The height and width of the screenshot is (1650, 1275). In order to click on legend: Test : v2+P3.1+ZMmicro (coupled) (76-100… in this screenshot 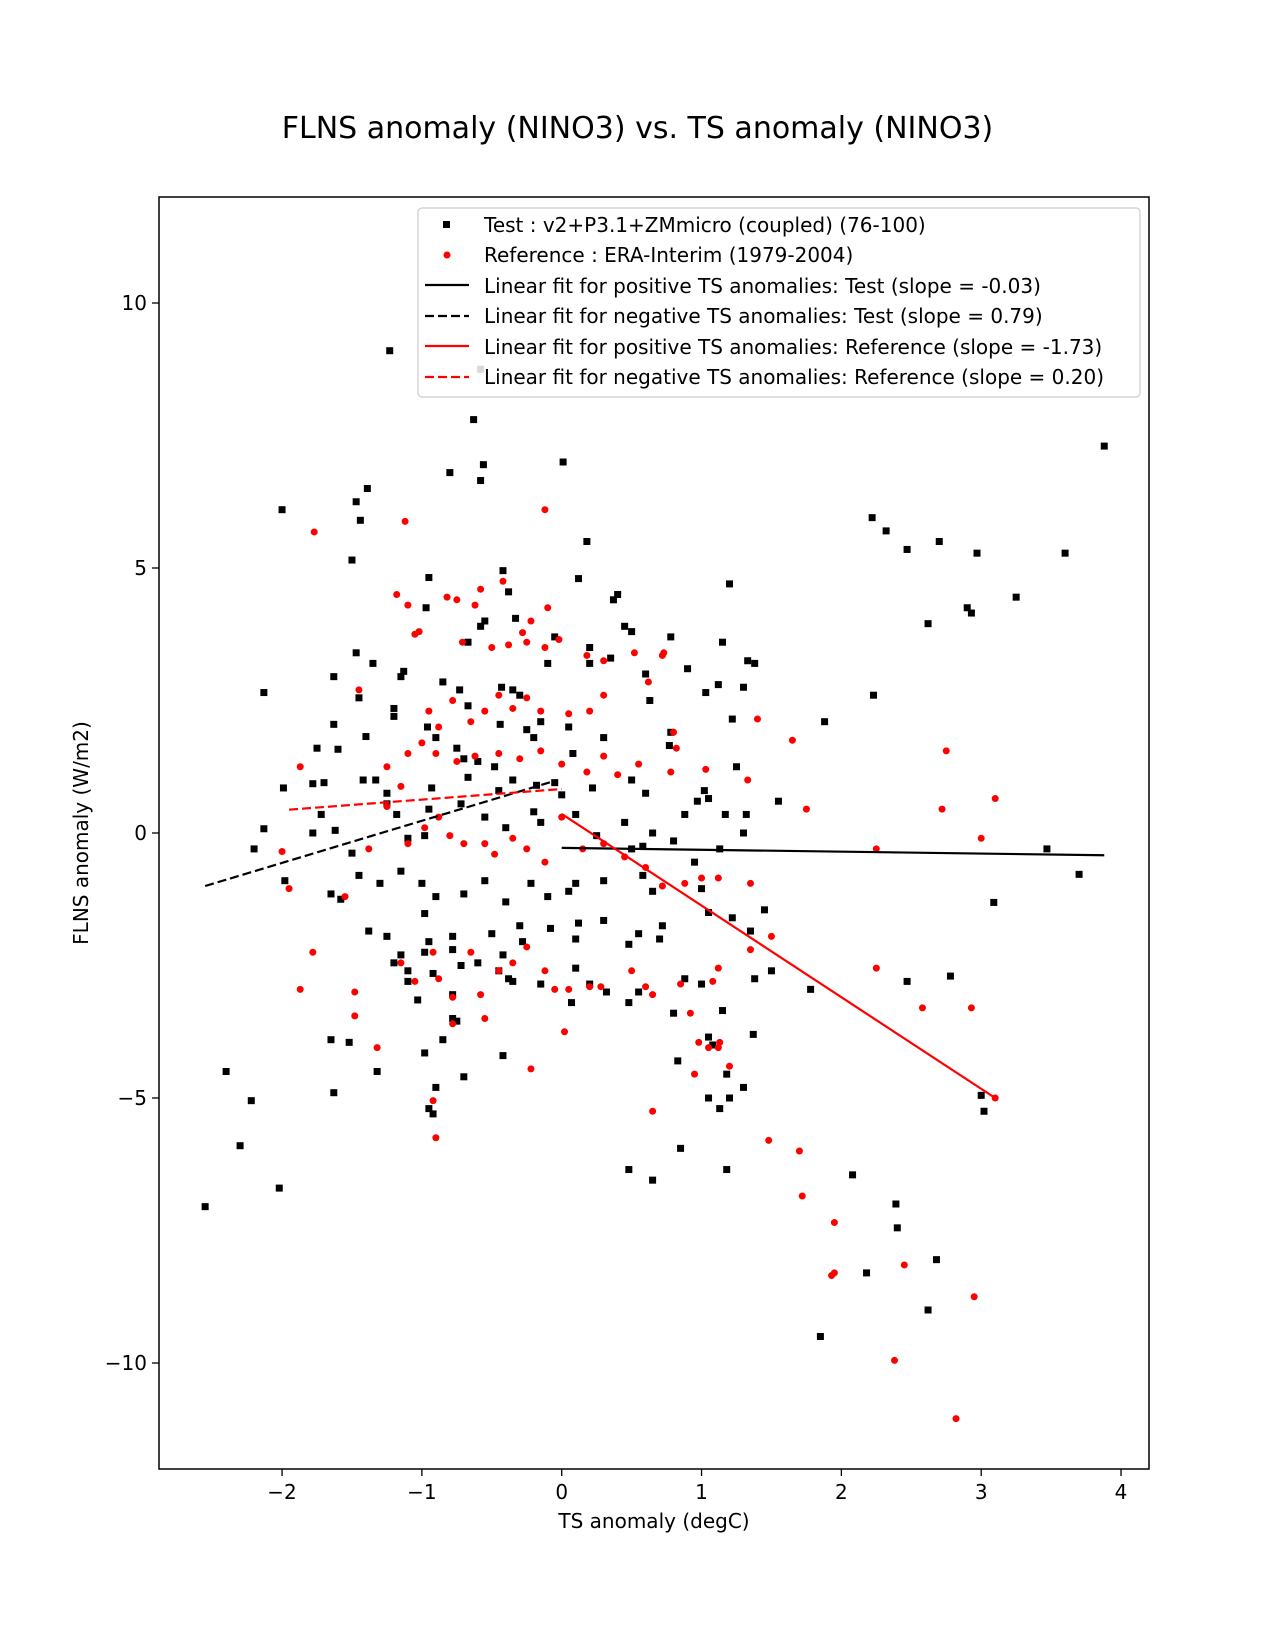, I will do `click(779, 302)`.